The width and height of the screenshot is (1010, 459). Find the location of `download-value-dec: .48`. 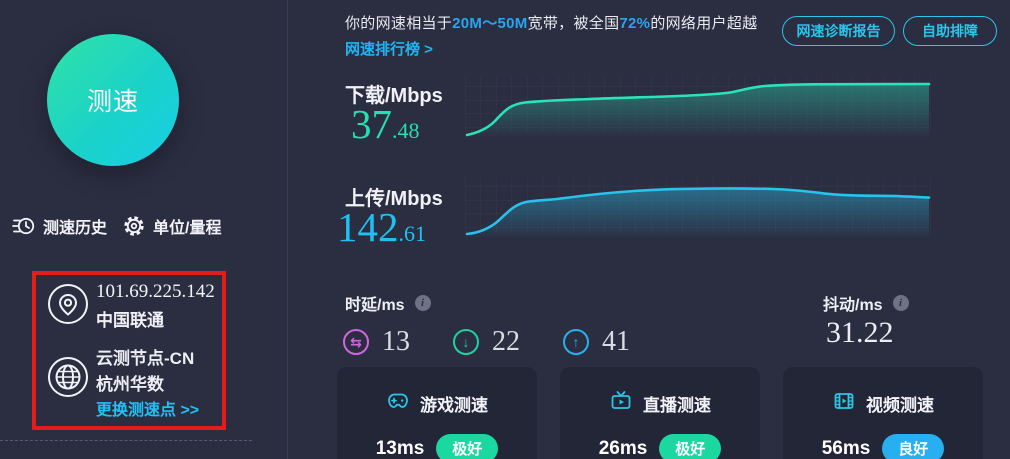

download-value-dec: .48 is located at coordinates (406, 130).